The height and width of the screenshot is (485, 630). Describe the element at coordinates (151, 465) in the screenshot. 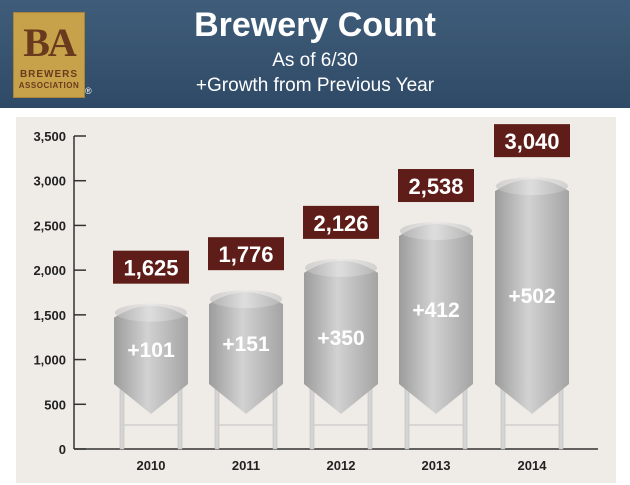

I see `x-tick-label: 2010` at that location.